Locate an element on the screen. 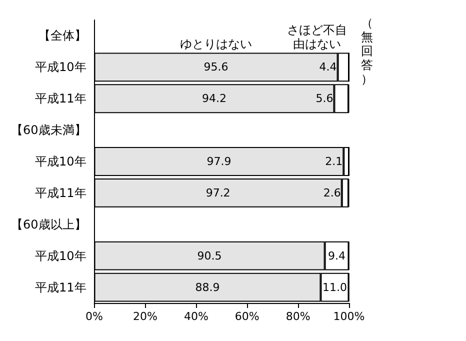 This screenshot has height=341, width=466. y-tick-label: 【60歳以上】 is located at coordinates (48, 224).